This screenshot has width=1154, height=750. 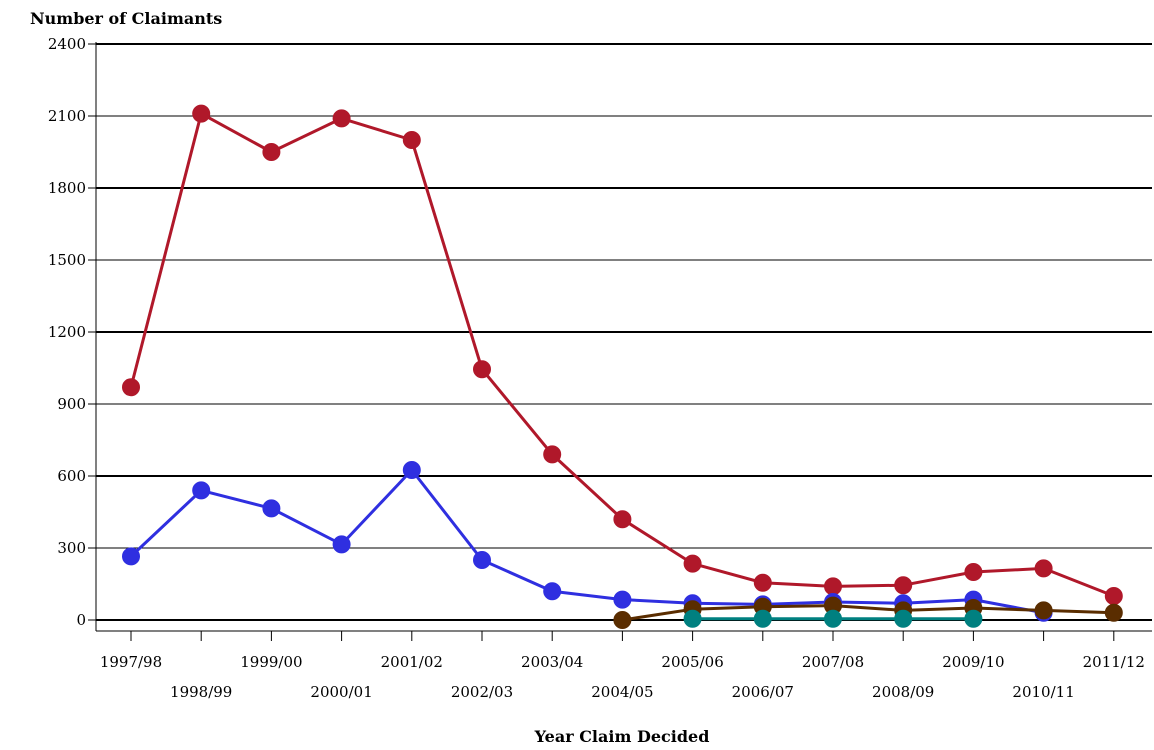 I want to click on series-line, so click(x=868, y=613).